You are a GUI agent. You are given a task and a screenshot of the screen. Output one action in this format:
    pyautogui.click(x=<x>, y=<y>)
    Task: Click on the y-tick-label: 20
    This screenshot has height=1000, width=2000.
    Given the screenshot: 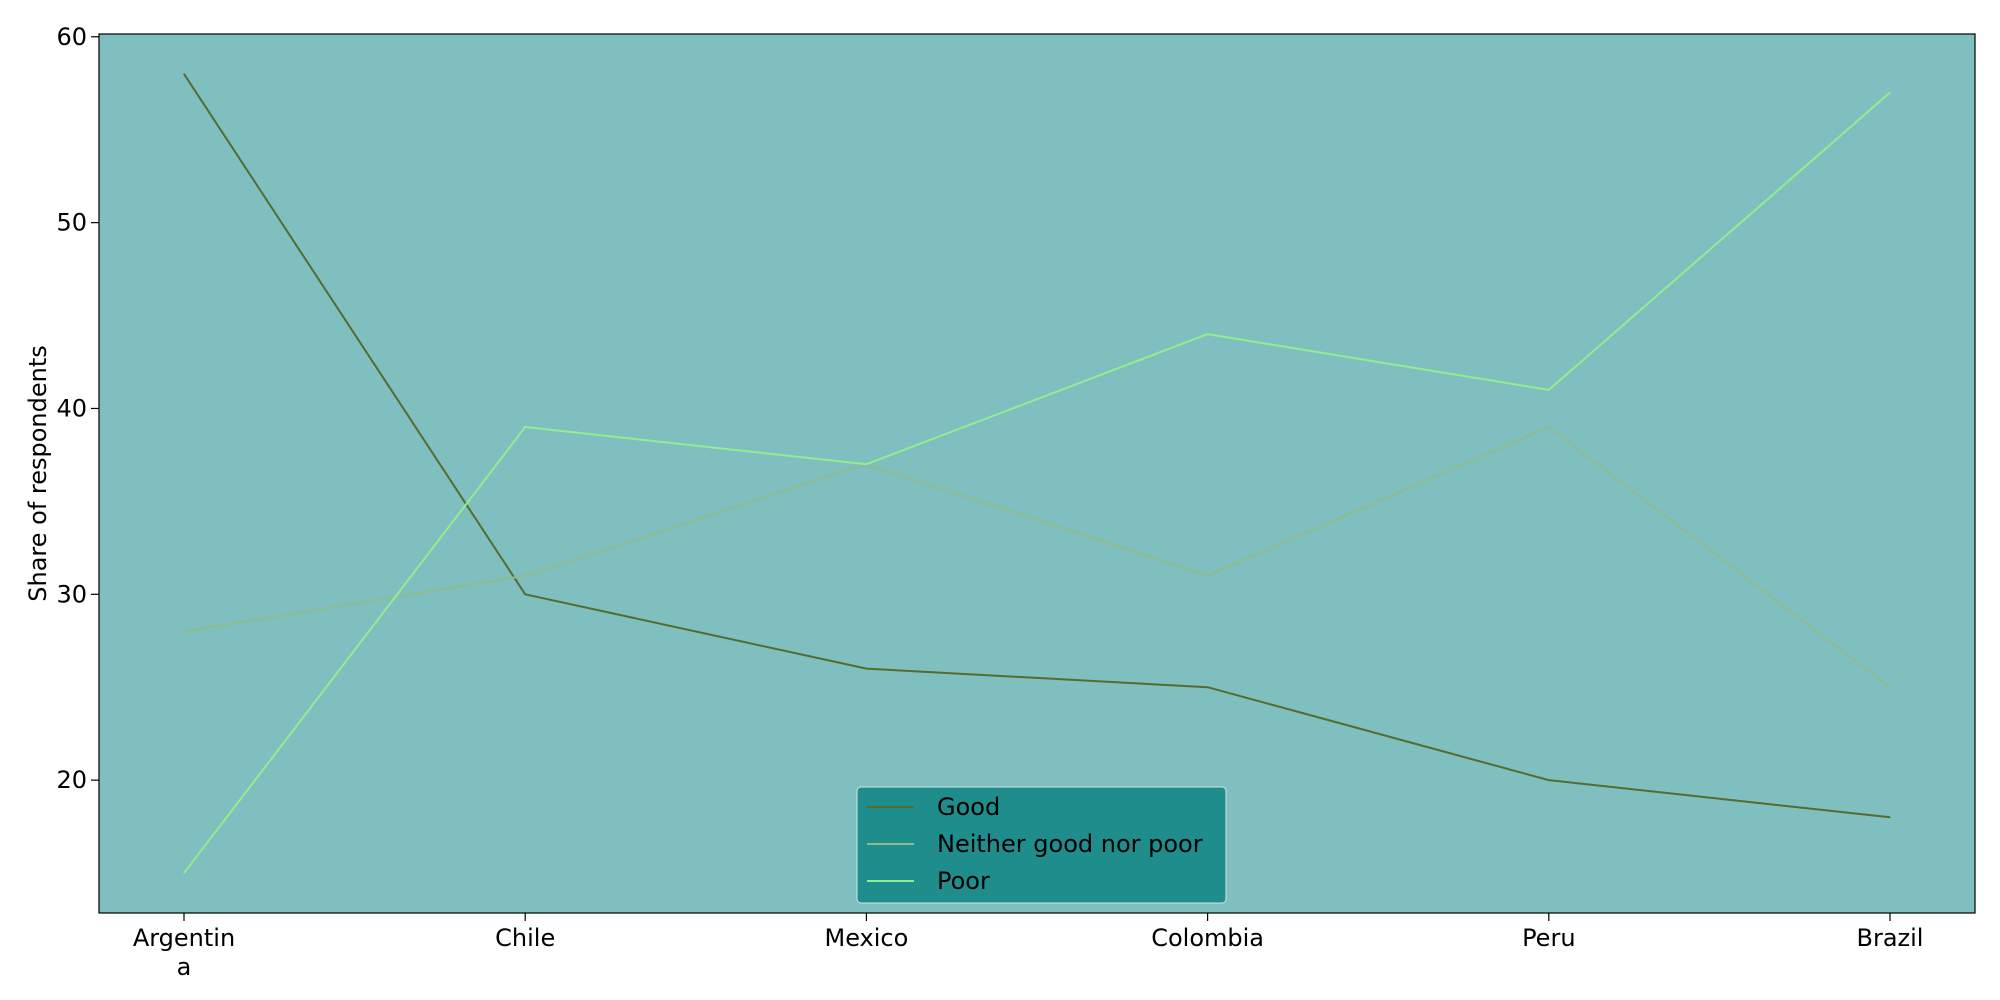 What is the action you would take?
    pyautogui.click(x=71, y=780)
    